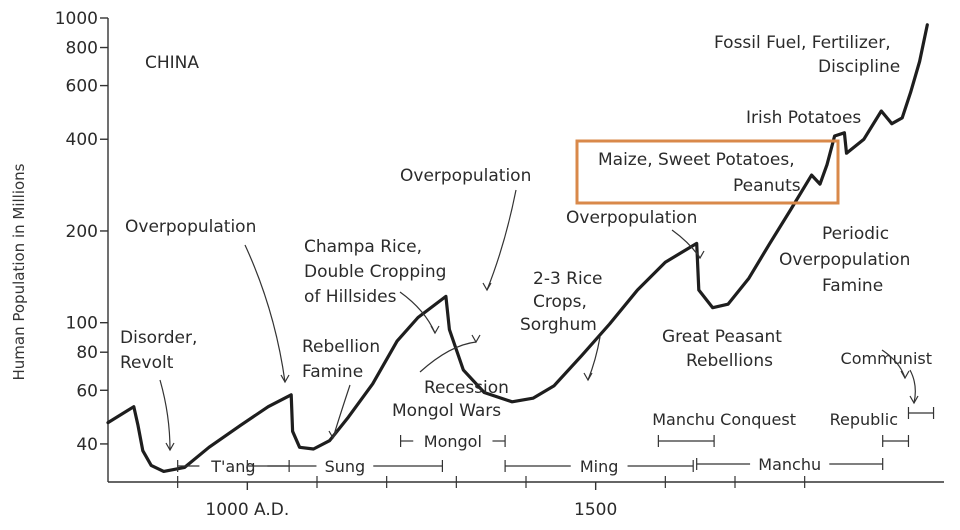 This screenshot has width=960, height=530. I want to click on annotation-label: Great Peasant, so click(722, 337).